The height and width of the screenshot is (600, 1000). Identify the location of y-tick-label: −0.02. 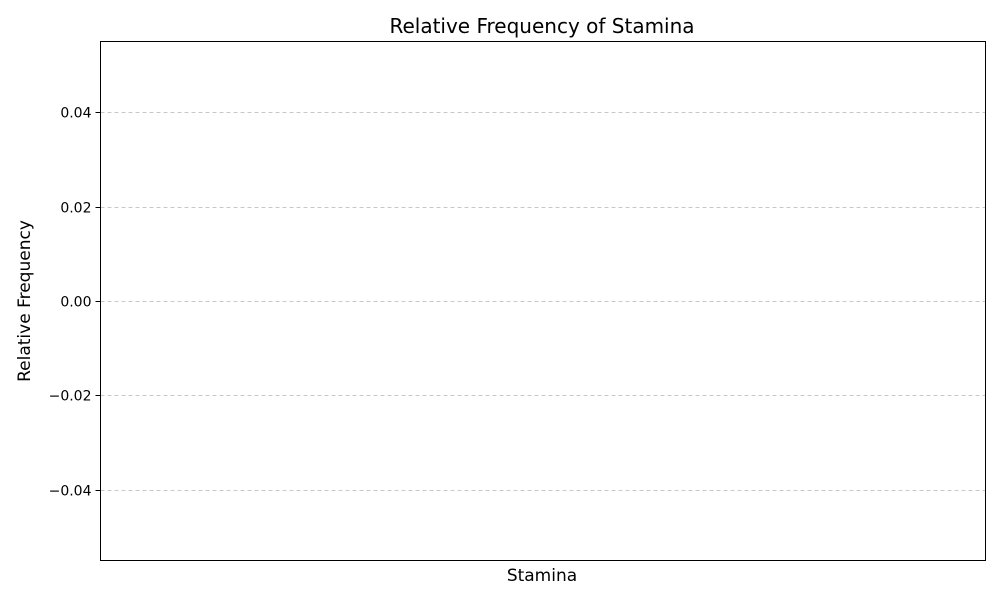
(70, 397).